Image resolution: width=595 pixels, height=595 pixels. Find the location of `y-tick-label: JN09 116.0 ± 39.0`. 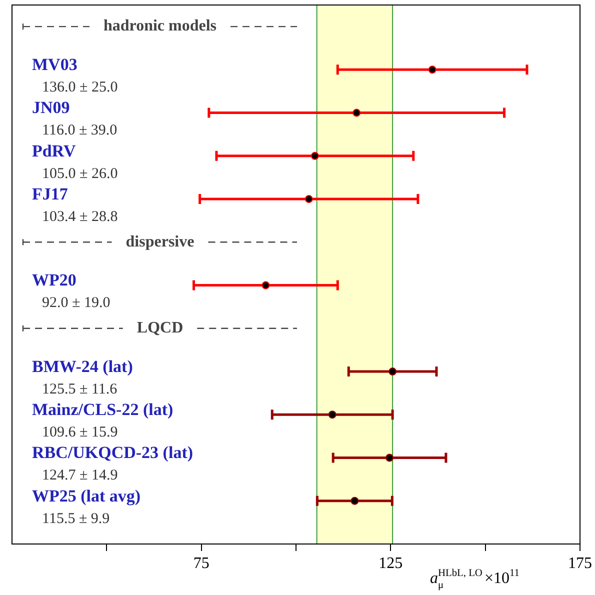

y-tick-label: JN09 116.0 ± 39.0 is located at coordinates (75, 118).